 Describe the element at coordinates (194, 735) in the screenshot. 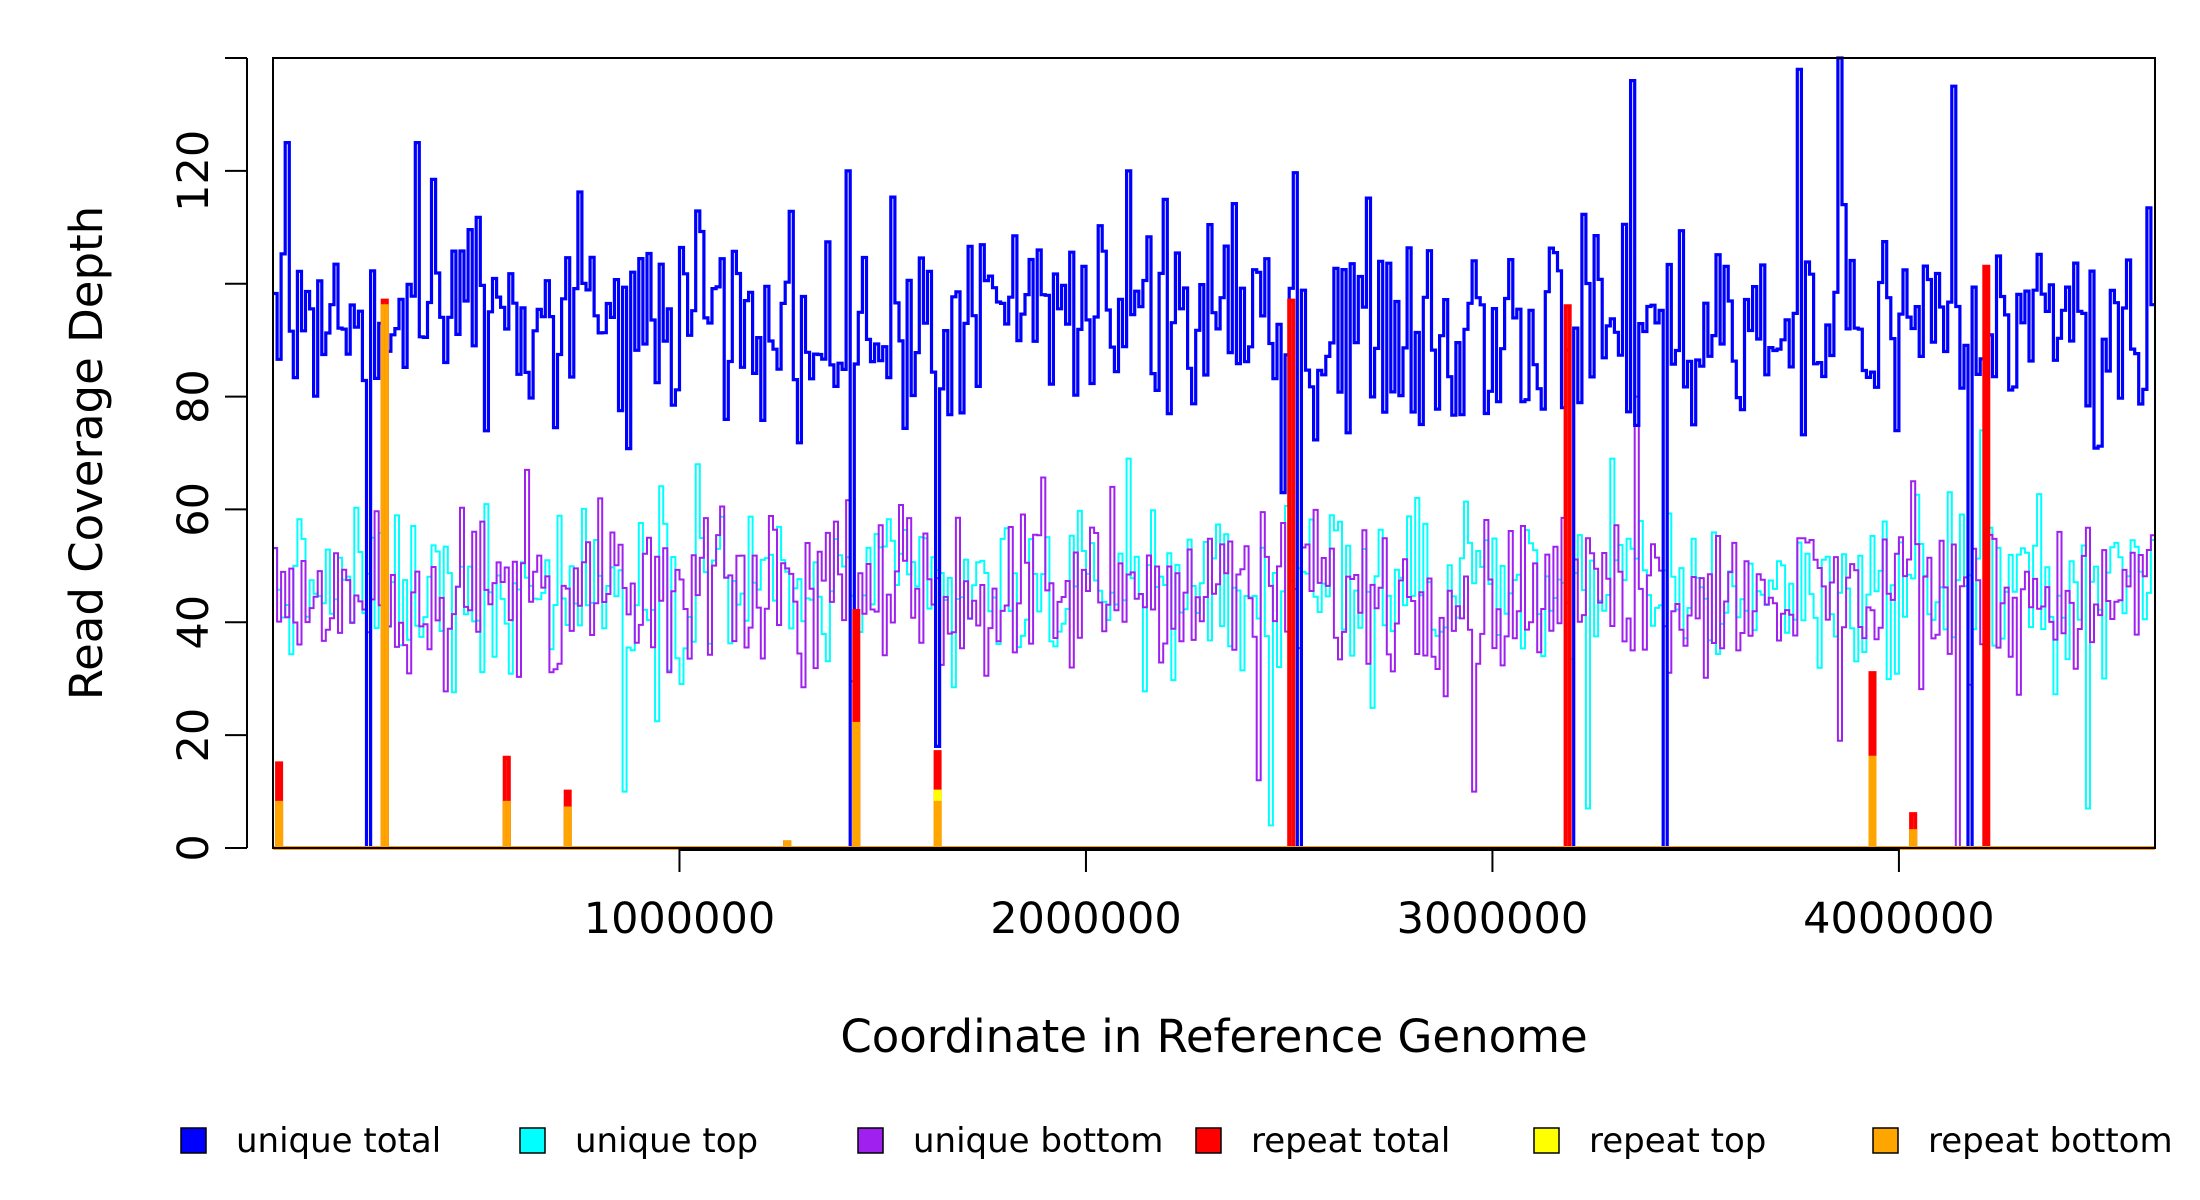

I see `y-tick-label-20: 20` at that location.